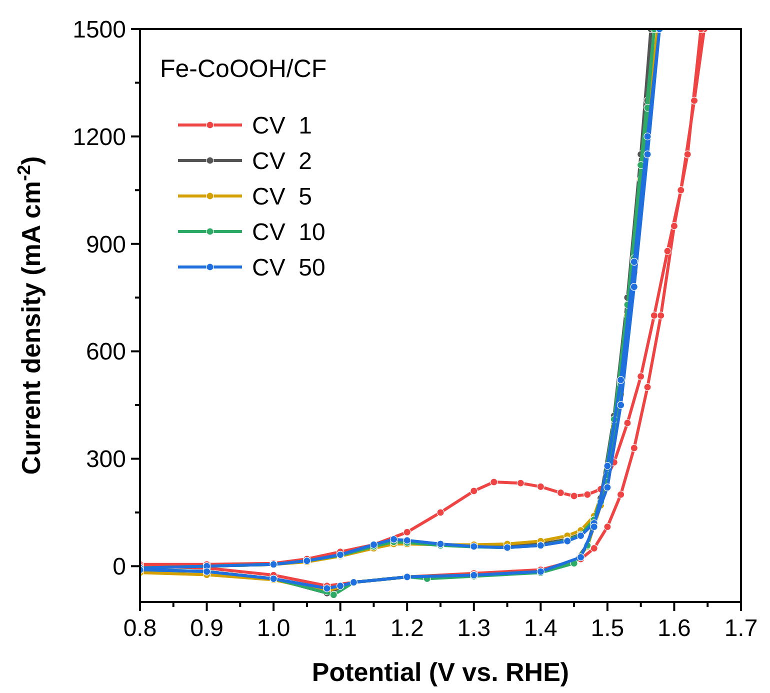 The image size is (770, 693). I want to click on y-tick-label: 1200, so click(99, 137).